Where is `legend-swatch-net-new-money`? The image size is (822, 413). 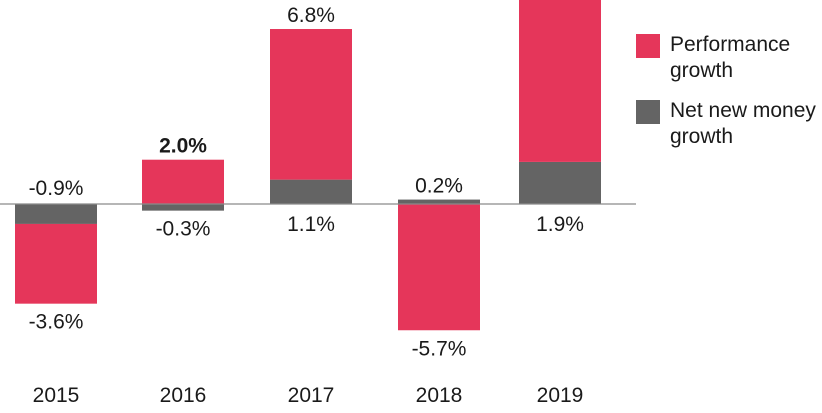 legend-swatch-net-new-money is located at coordinates (648, 112).